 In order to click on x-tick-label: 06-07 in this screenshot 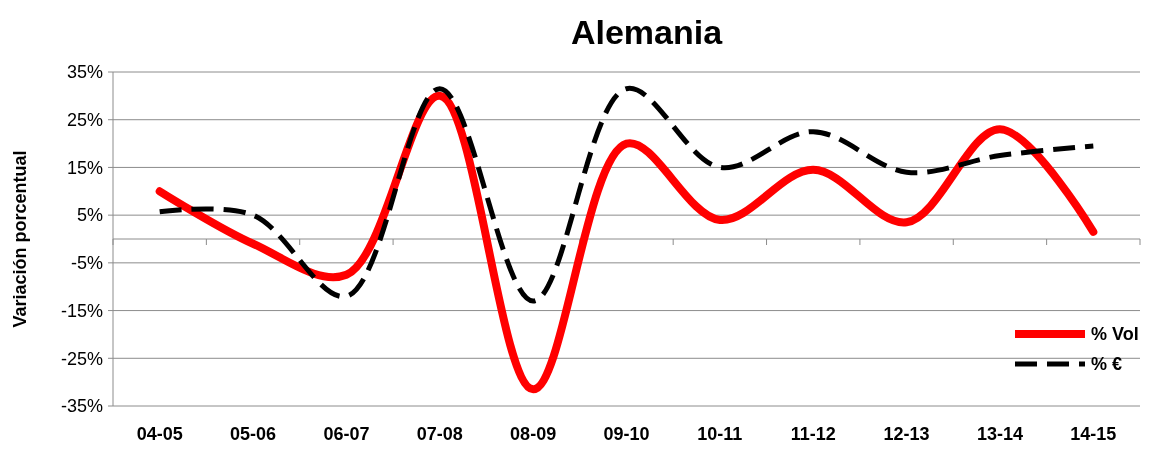, I will do `click(346, 434)`.